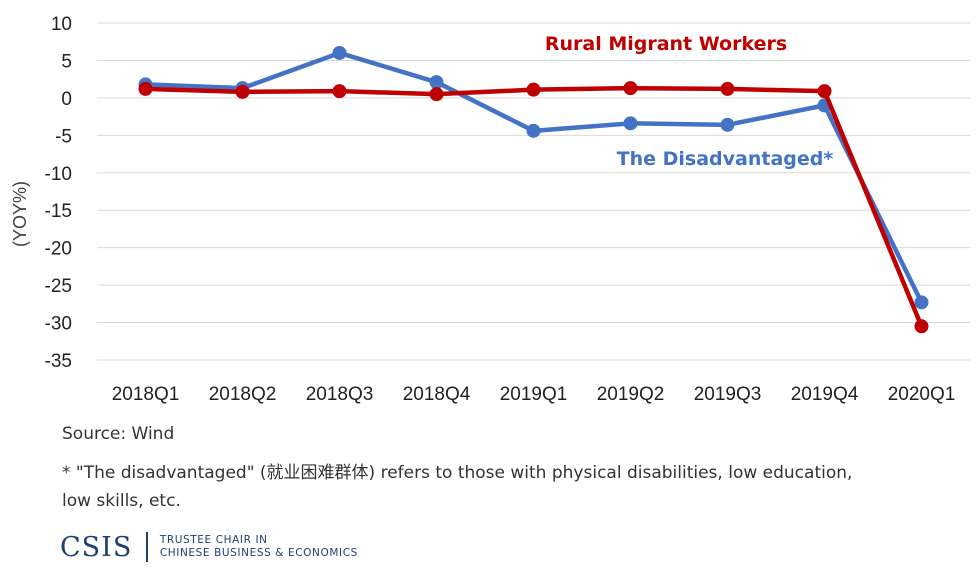 This screenshot has height=567, width=978. Describe the element at coordinates (825, 394) in the screenshot. I see `x-tick-label: 2019Q4` at that location.